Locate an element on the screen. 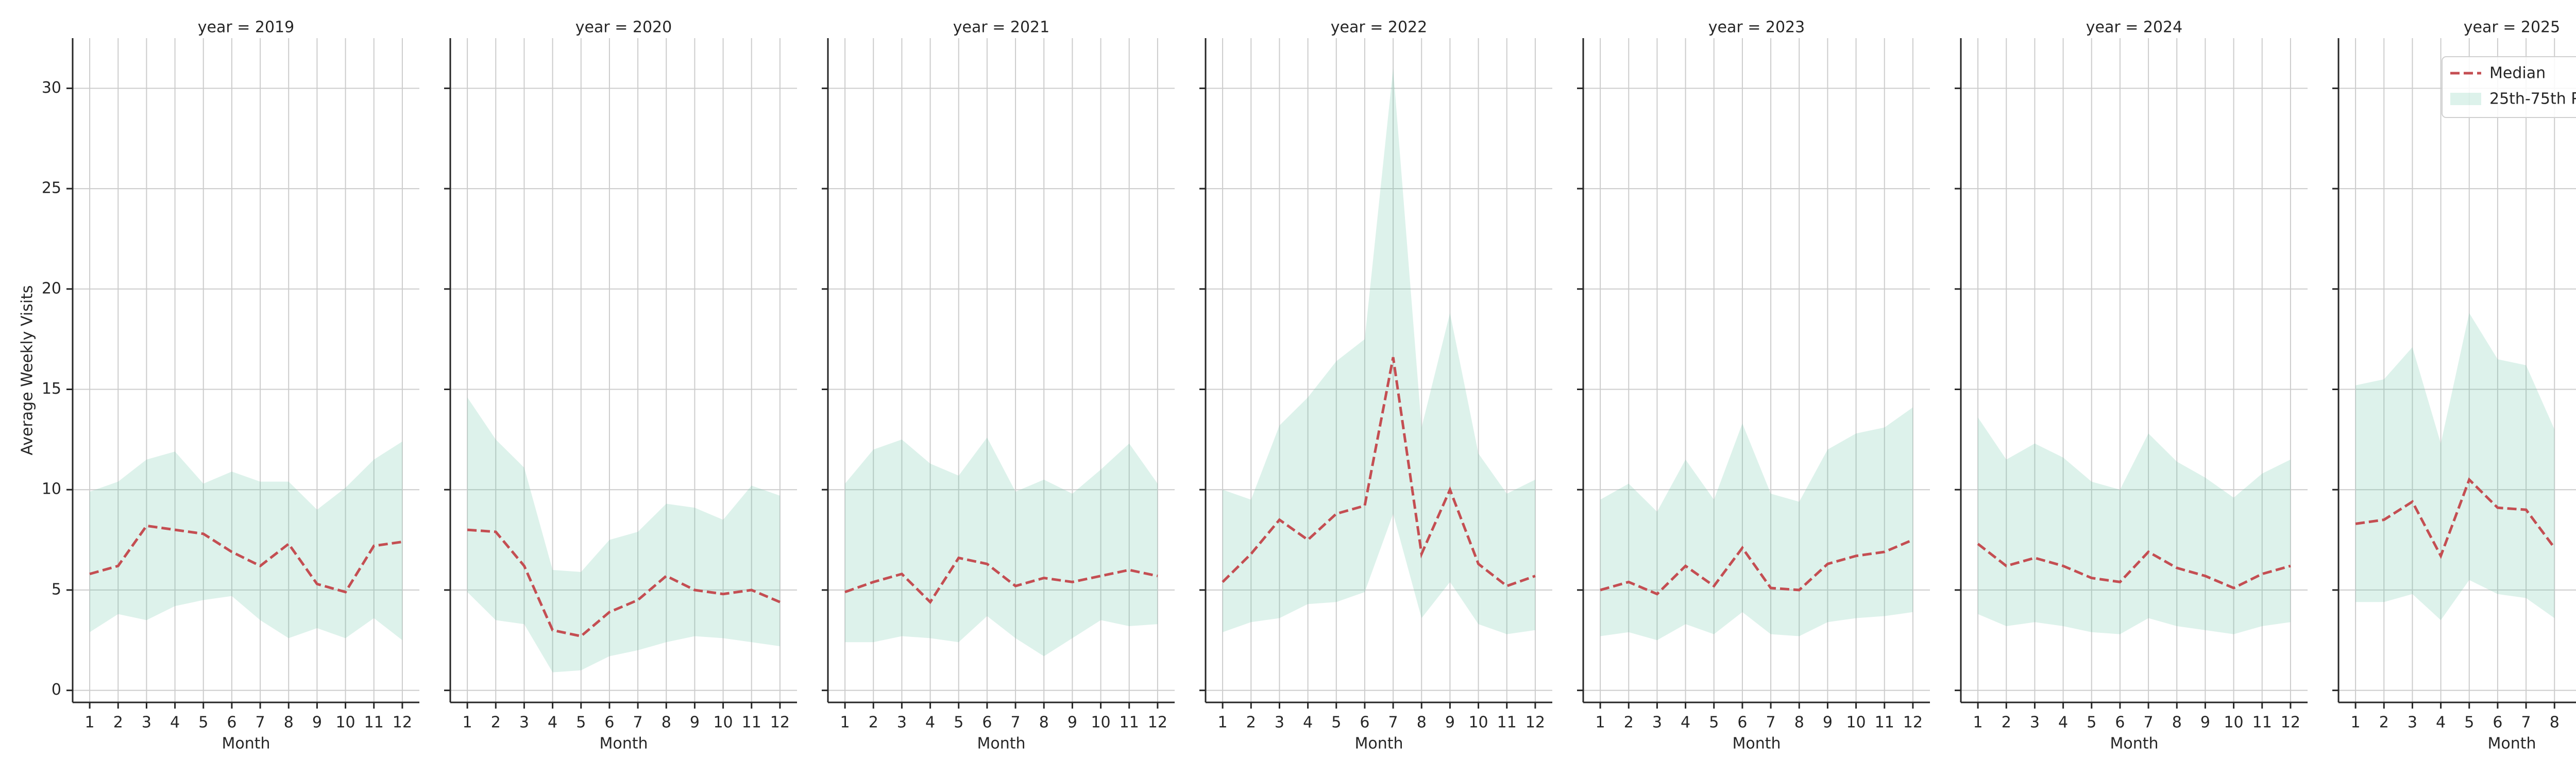 The width and height of the screenshot is (2576, 773). panel-title: year = 2023 is located at coordinates (1756, 28).